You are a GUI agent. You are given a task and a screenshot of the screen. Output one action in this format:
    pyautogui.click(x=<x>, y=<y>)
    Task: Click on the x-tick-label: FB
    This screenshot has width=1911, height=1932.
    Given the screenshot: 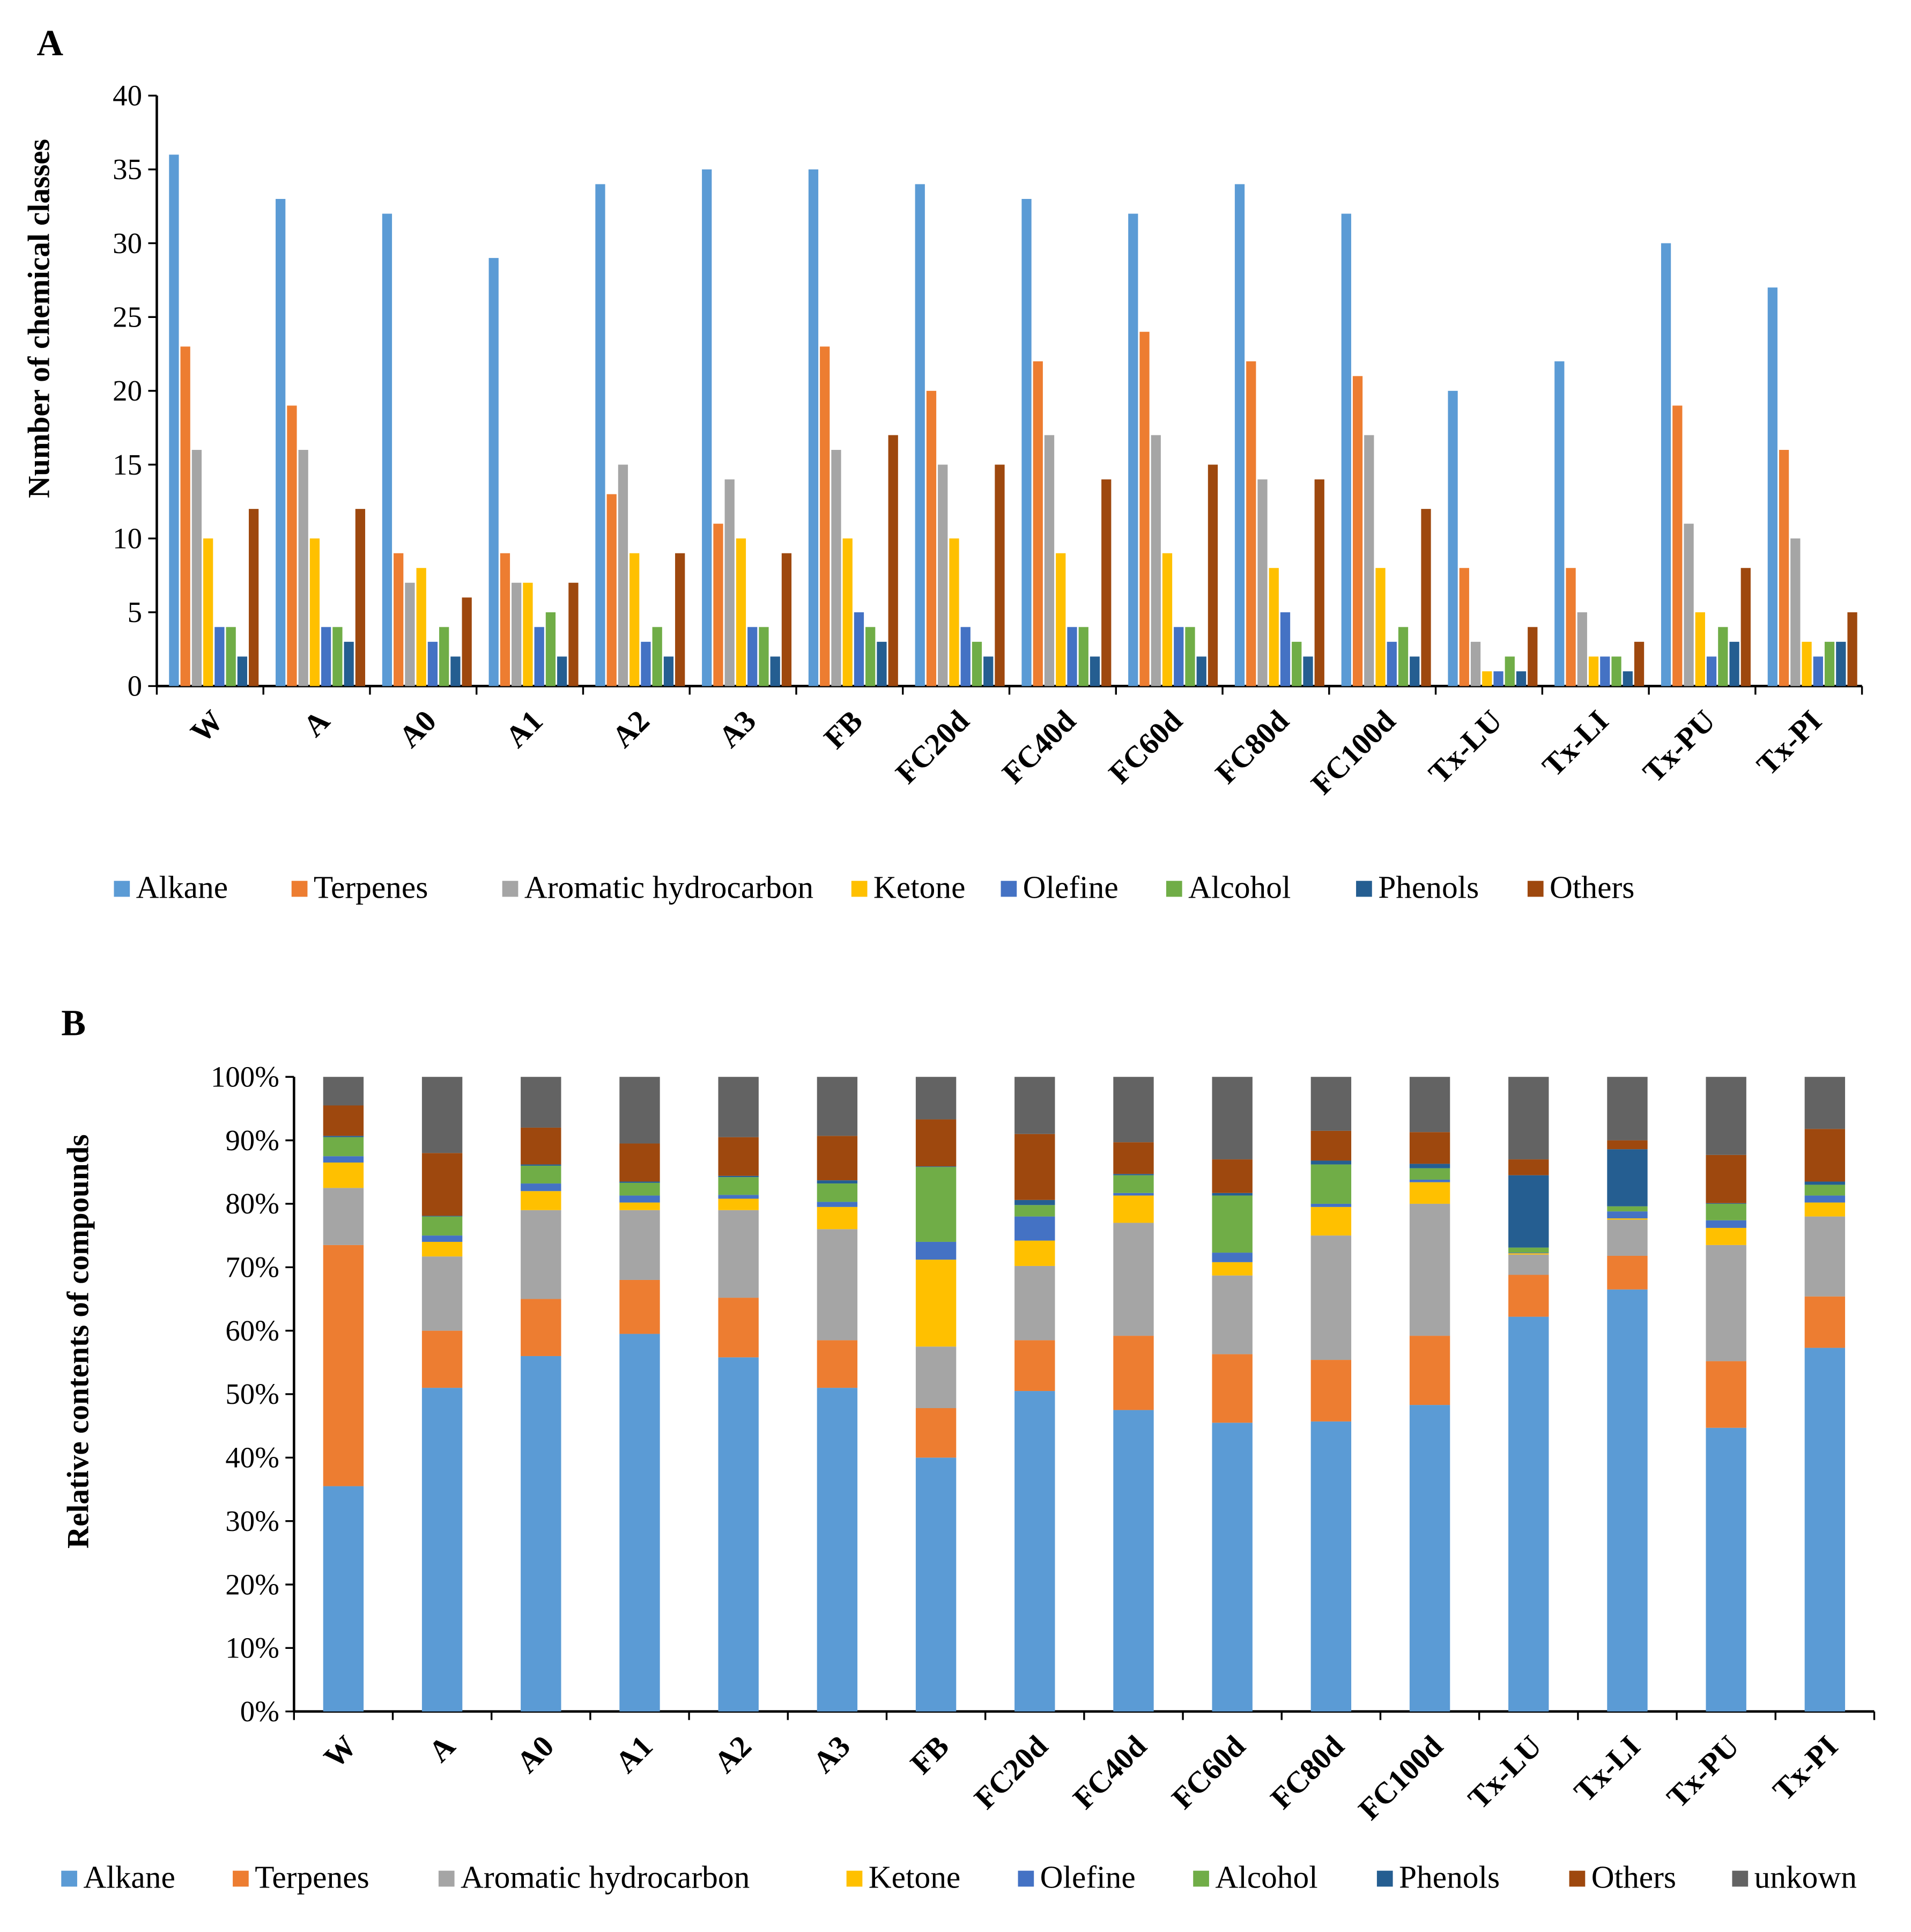 What is the action you would take?
    pyautogui.click(x=930, y=1755)
    